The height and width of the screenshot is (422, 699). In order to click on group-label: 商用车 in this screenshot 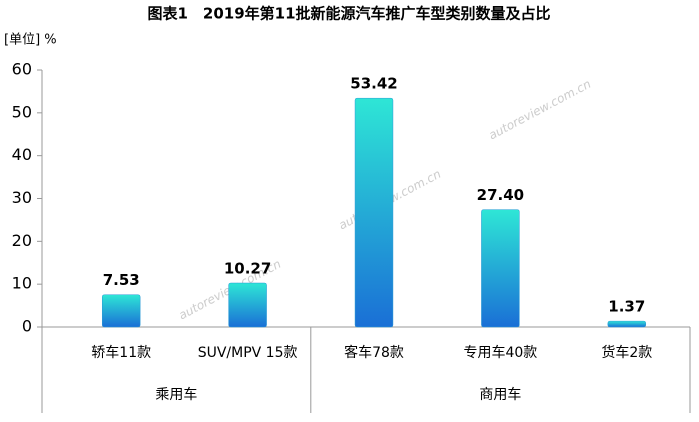, I will do `click(500, 394)`.